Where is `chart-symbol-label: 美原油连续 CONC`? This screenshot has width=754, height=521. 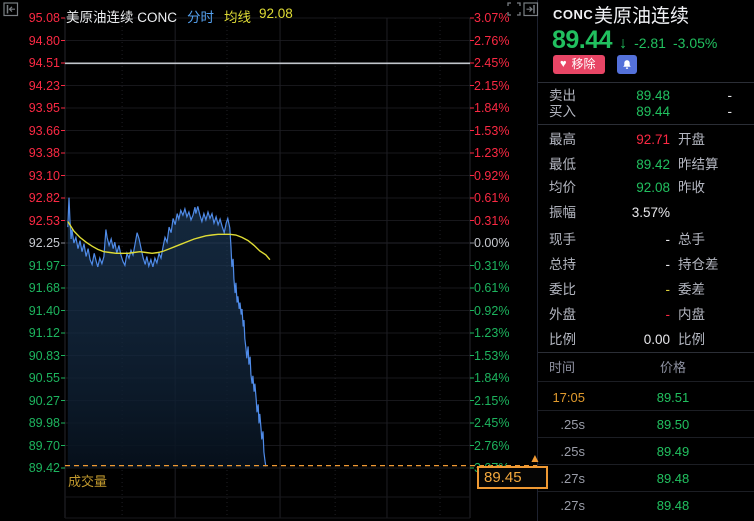
chart-symbol-label: 美原油连续 CONC is located at coordinates (121, 17).